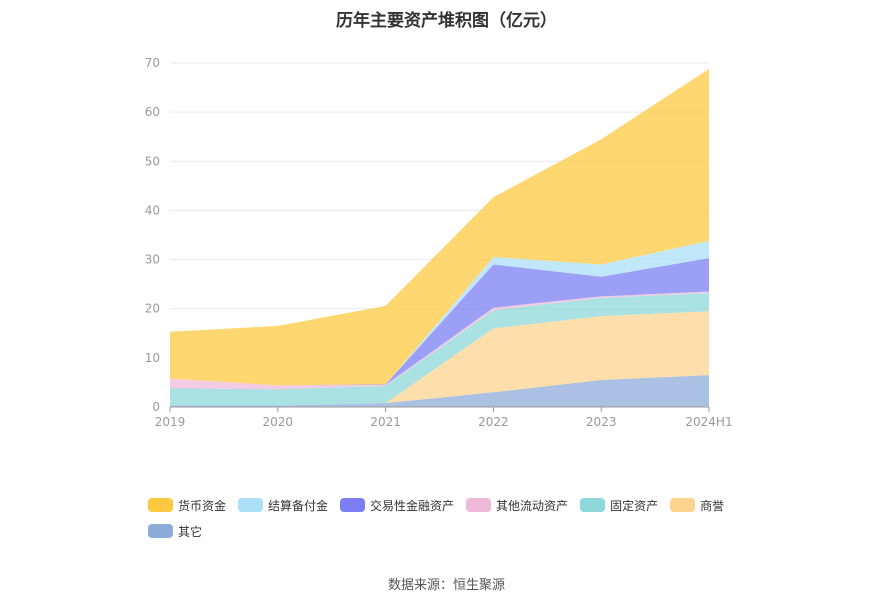 This screenshot has height=603, width=893. I want to click on legend-item: 固定资产, so click(619, 505).